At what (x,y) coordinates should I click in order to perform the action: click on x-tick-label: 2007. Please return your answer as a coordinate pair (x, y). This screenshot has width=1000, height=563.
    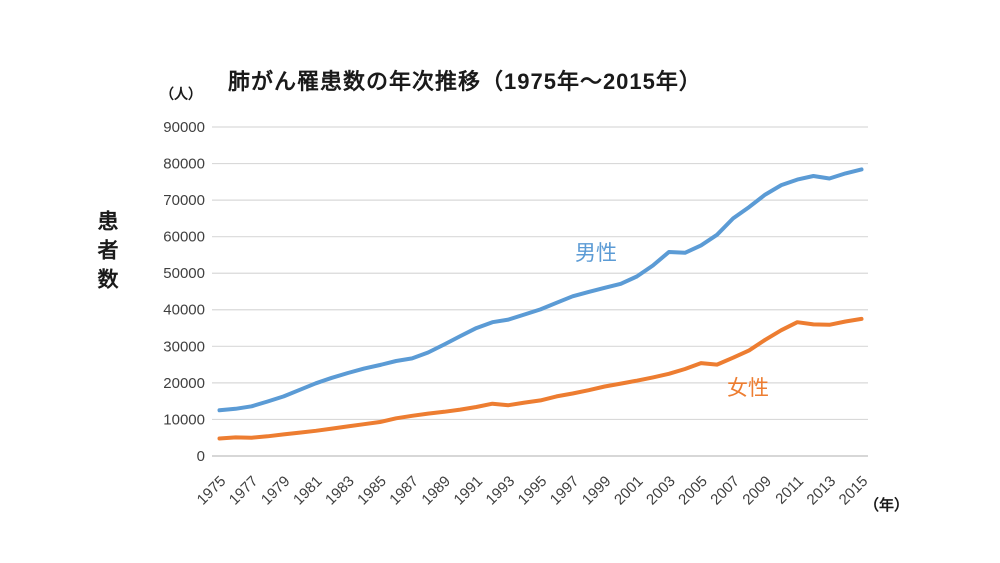
    Looking at the image, I should click on (725, 491).